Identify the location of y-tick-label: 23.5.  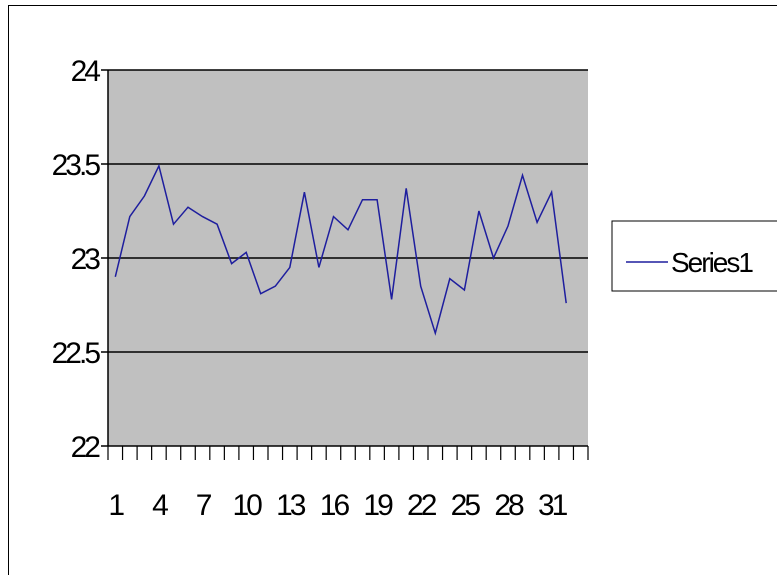
(76, 165).